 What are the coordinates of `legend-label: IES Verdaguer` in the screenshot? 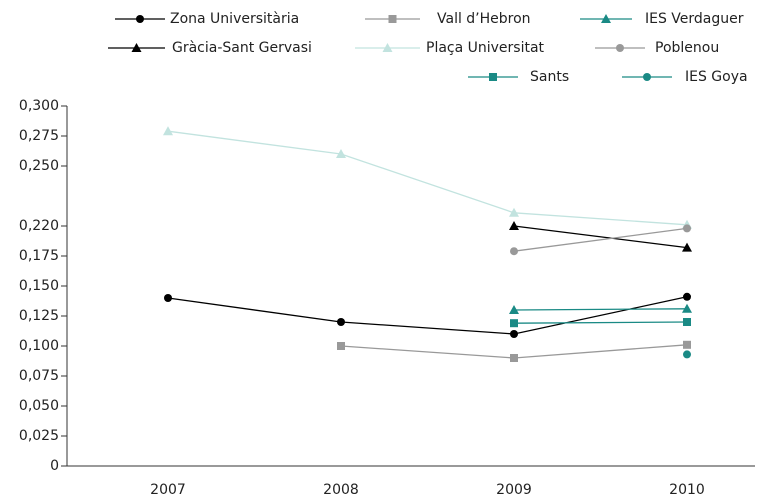 It's located at (694, 19).